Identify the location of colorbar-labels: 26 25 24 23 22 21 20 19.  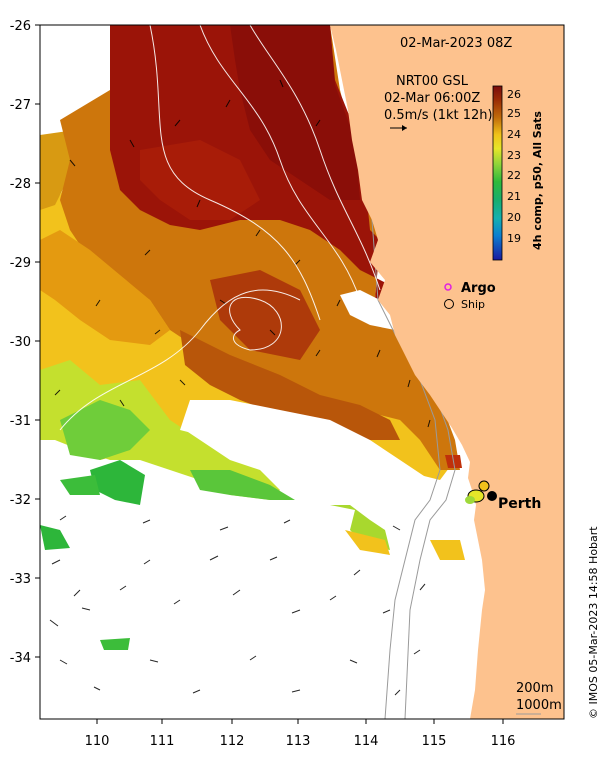
(514, 166).